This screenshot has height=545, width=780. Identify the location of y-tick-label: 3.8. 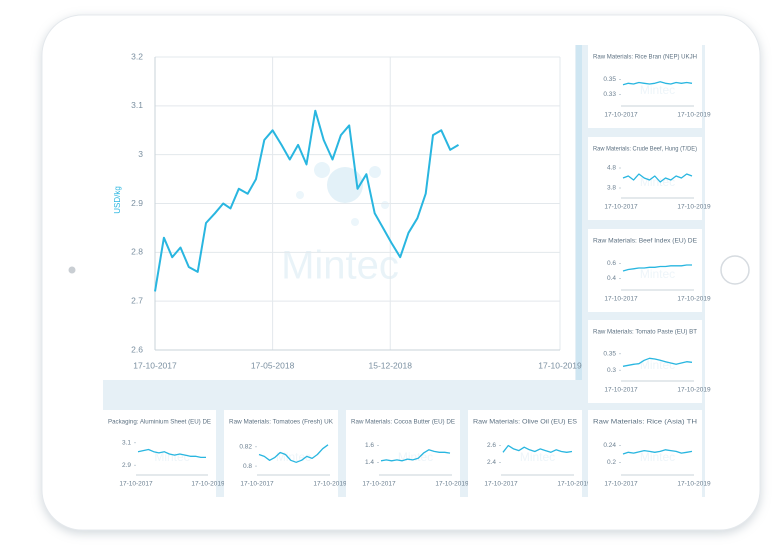
(611, 188).